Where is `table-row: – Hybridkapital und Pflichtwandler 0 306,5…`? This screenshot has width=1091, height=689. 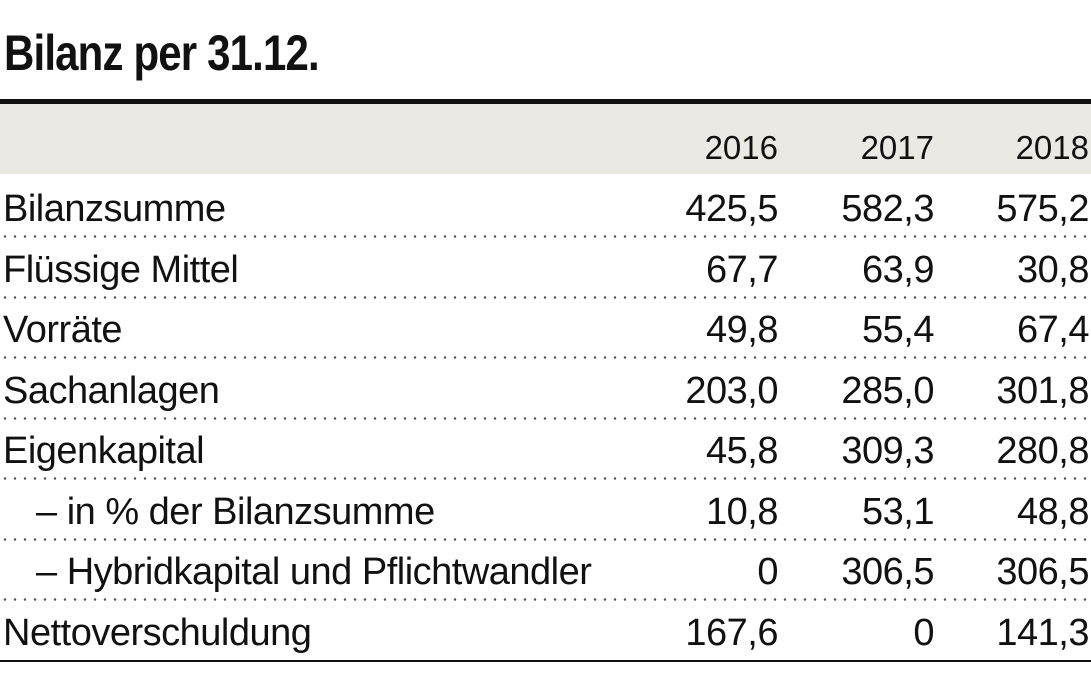
table-row: – Hybridkapital und Pflichtwandler 0 306,5… is located at coordinates (545, 570).